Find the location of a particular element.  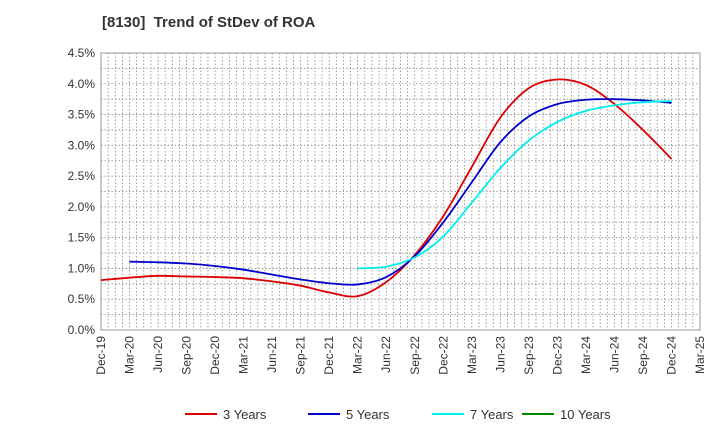

y-tick-label: 1.0% is located at coordinates (82, 268).